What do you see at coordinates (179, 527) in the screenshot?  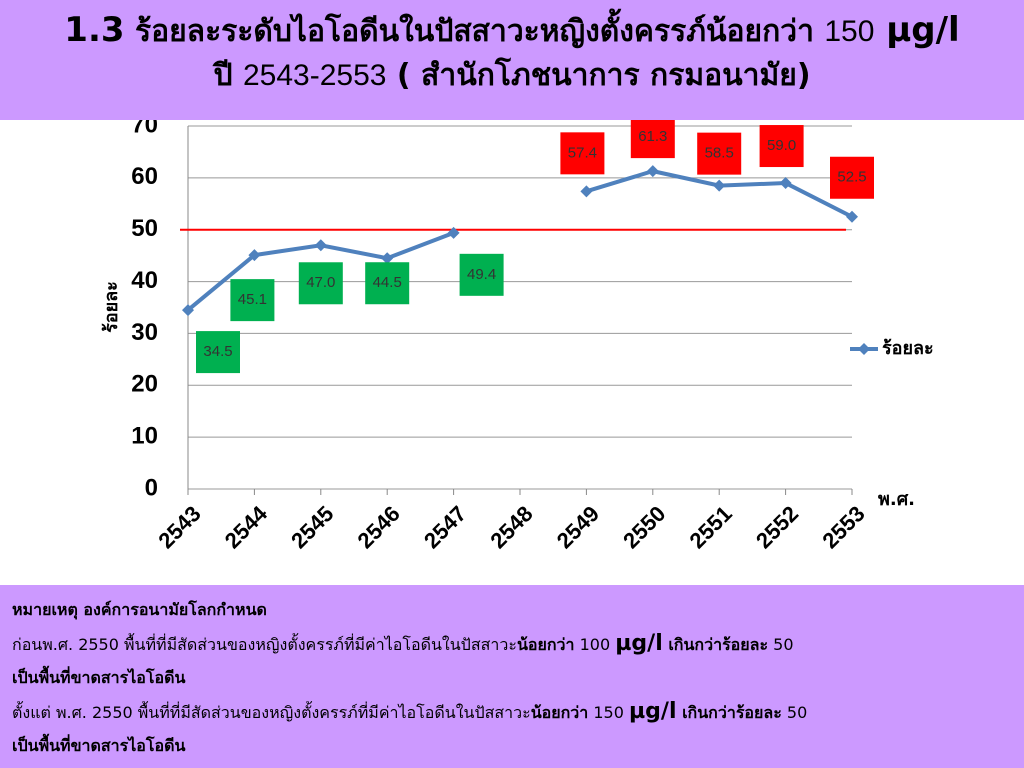 I see `x-tick-label: 2543` at bounding box center [179, 527].